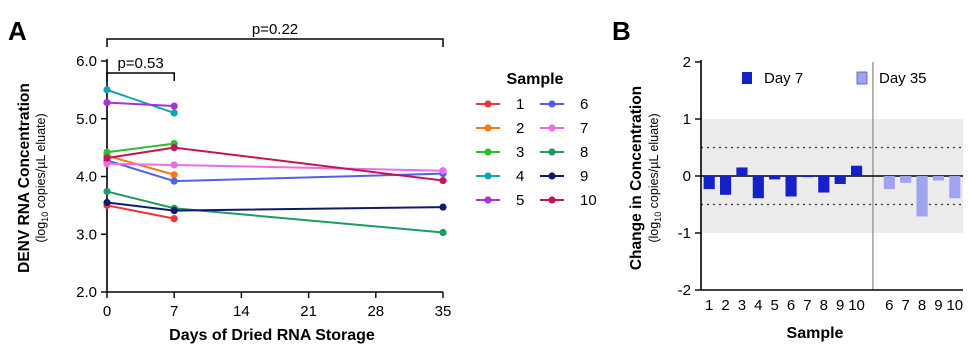 The height and width of the screenshot is (344, 971). What do you see at coordinates (275, 29) in the screenshot?
I see `significance-label: p=0.22` at bounding box center [275, 29].